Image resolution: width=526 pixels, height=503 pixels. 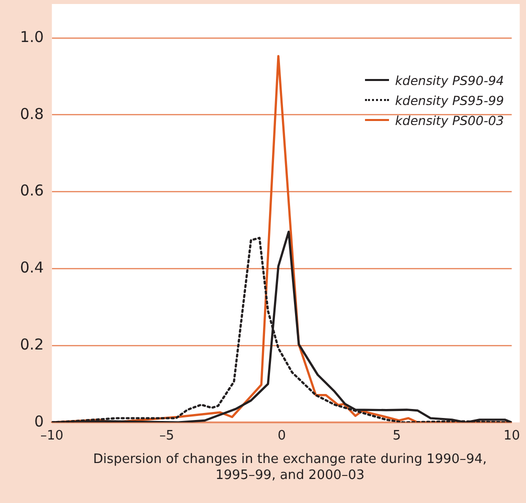 What do you see at coordinates (32, 37) in the screenshot?
I see `y-tick-label: 1.0` at bounding box center [32, 37].